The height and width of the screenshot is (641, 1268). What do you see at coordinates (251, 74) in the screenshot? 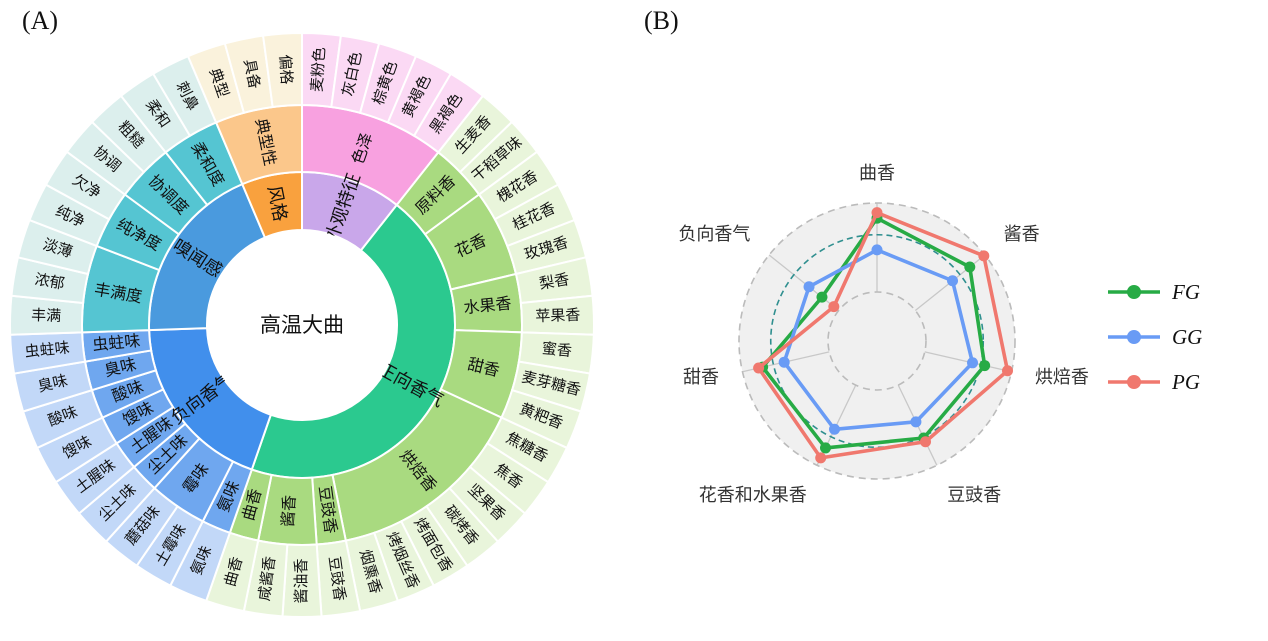
I see `sunburst-leaf-label: 具备` at bounding box center [251, 74].